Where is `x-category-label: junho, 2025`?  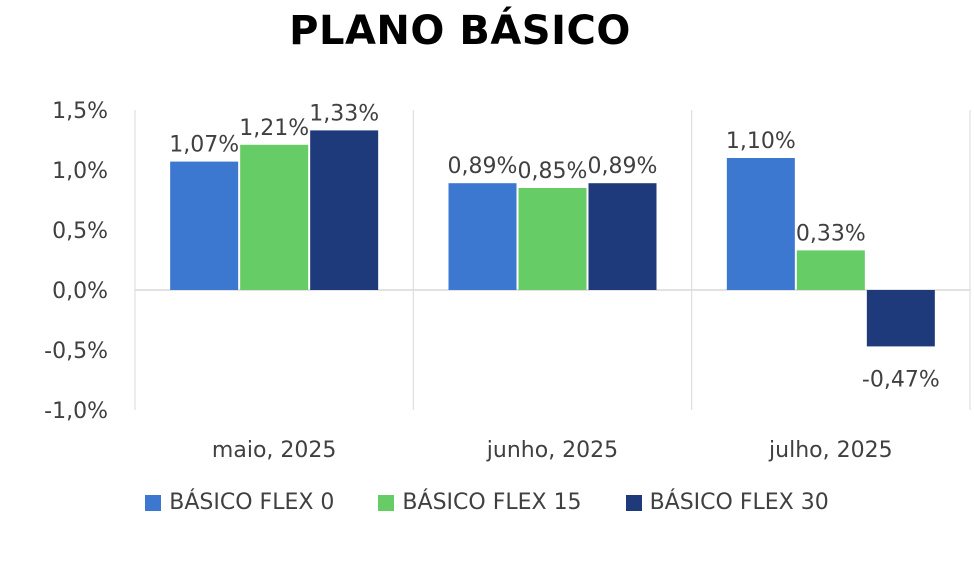 x-category-label: junho, 2025 is located at coordinates (552, 450).